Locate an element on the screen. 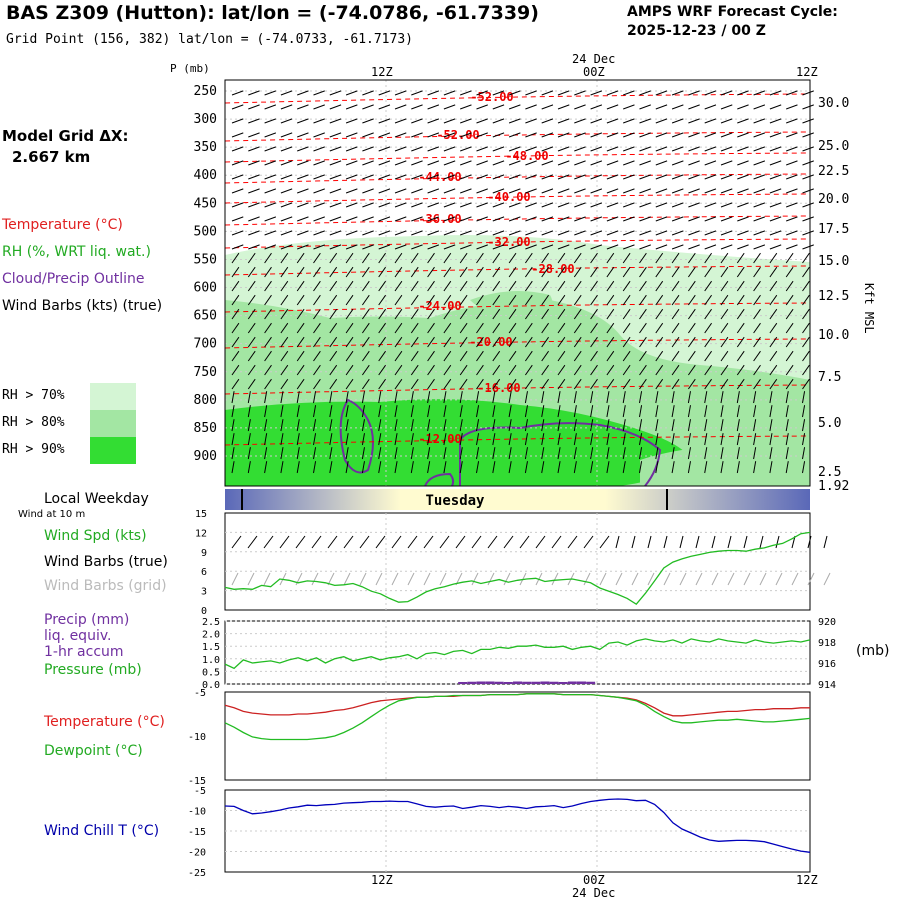  legend-swatch-rh70 is located at coordinates (113, 396).